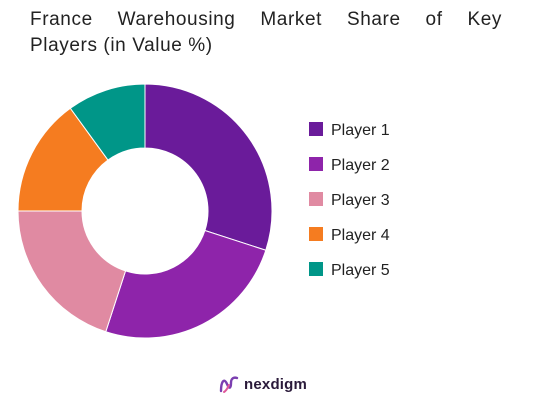  I want to click on chart-title-line-1: France Warehousing Market Share of Key, so click(266, 20).